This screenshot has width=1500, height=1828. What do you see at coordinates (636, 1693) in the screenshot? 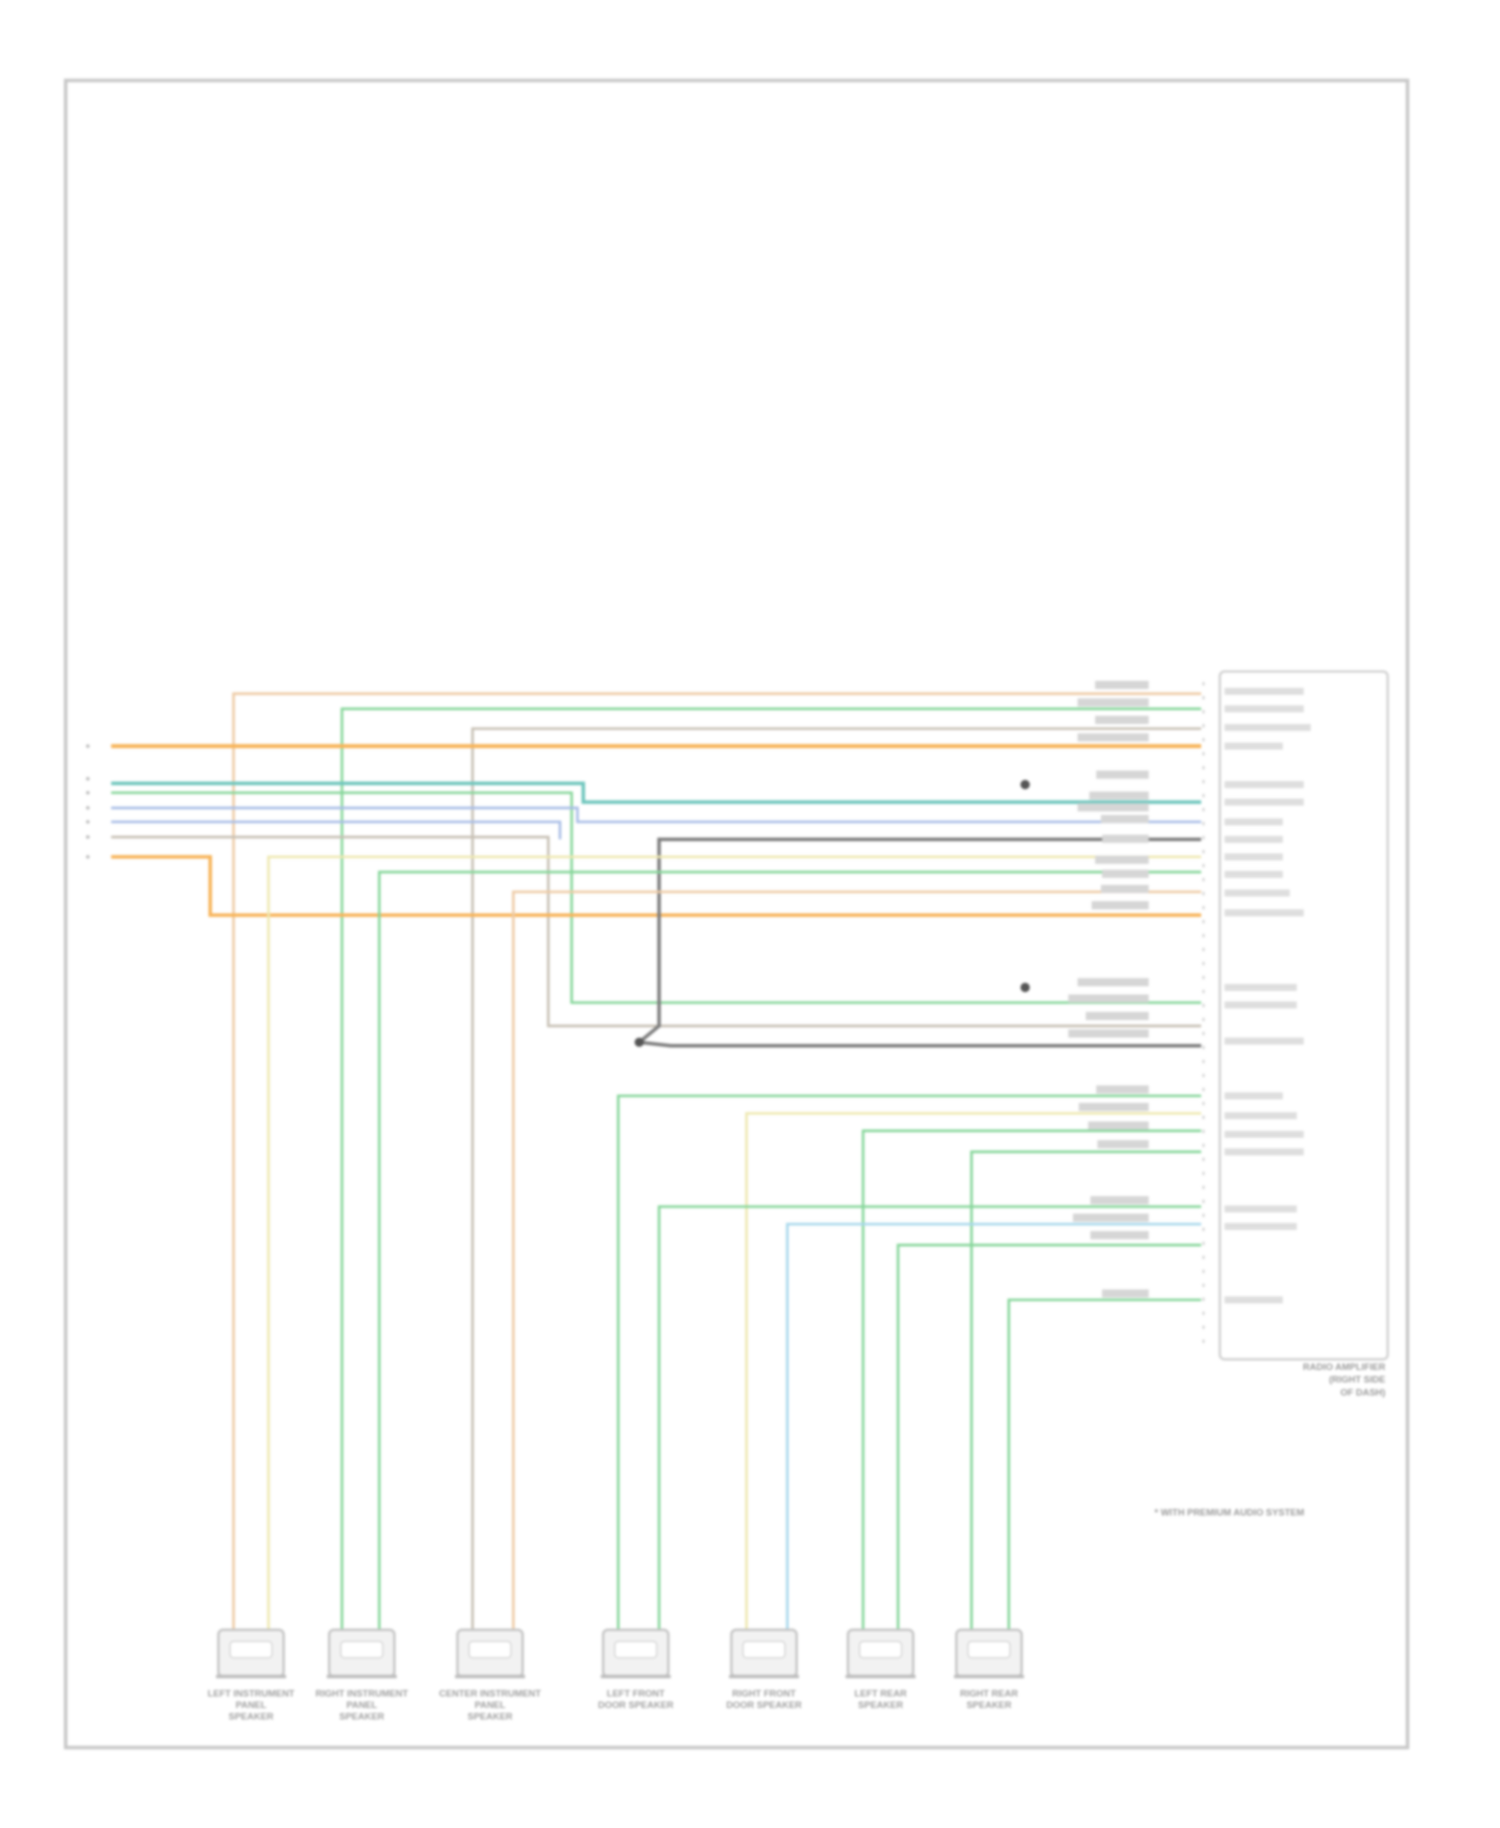
I see `speaker-label: LEFT FRONT` at bounding box center [636, 1693].